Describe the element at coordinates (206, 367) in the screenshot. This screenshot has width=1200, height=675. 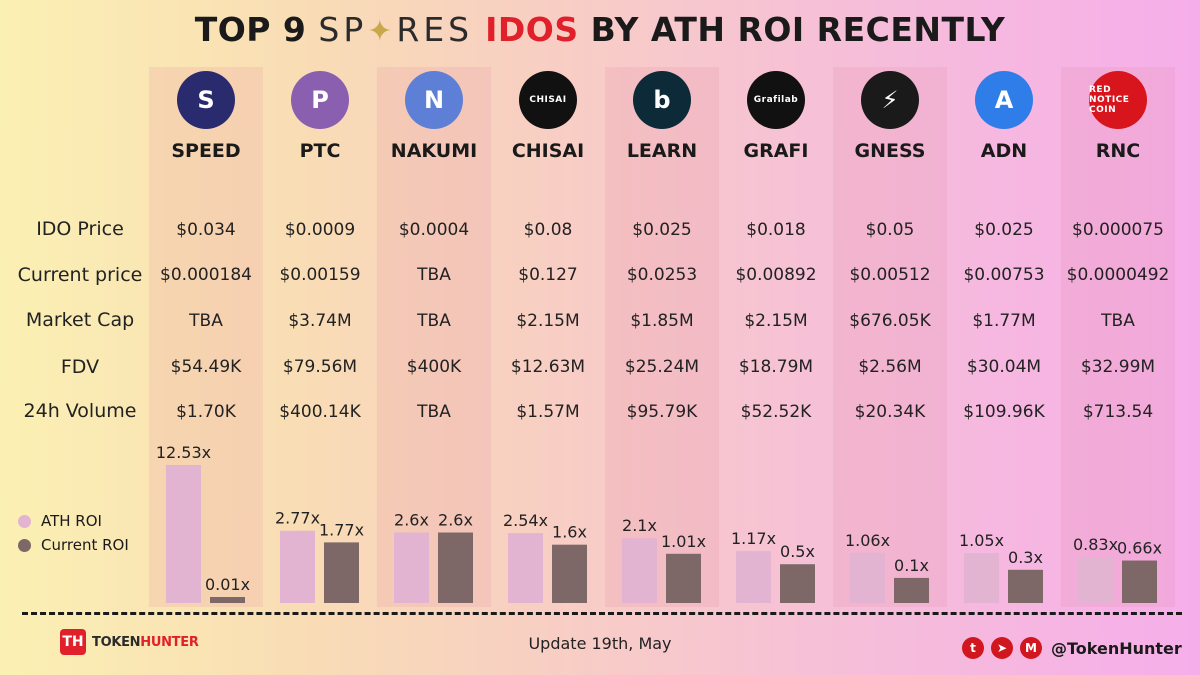
I see `speed-fdv-cell: $54.49K` at that location.